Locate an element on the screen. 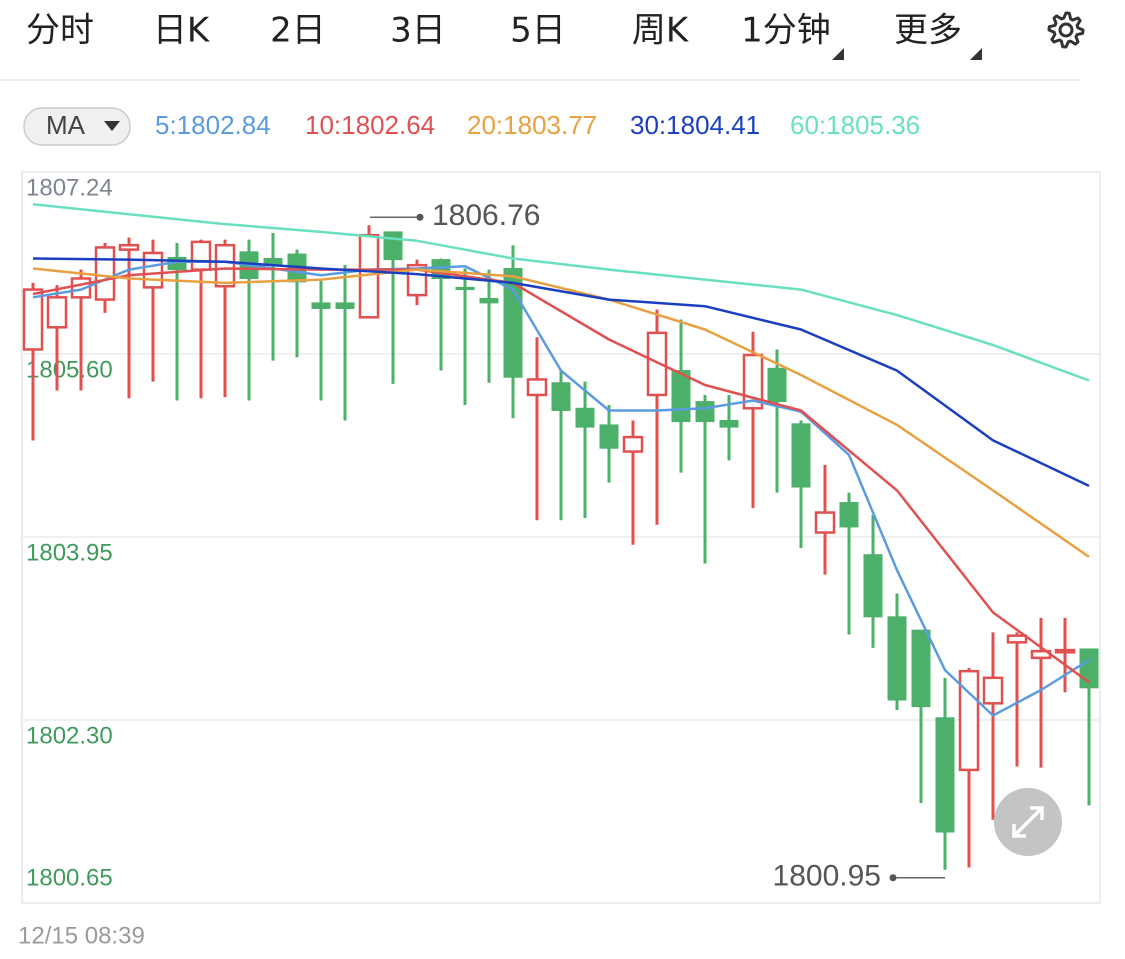 This screenshot has width=1125, height=959. y-tick-label: 1800.65 is located at coordinates (69, 877).